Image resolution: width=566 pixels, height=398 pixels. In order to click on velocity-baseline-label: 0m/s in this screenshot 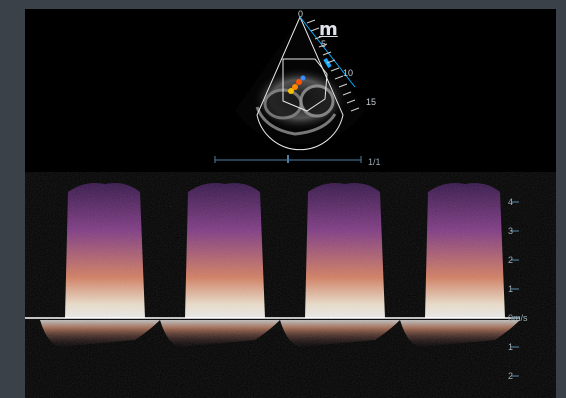, I will do `click(518, 318)`.